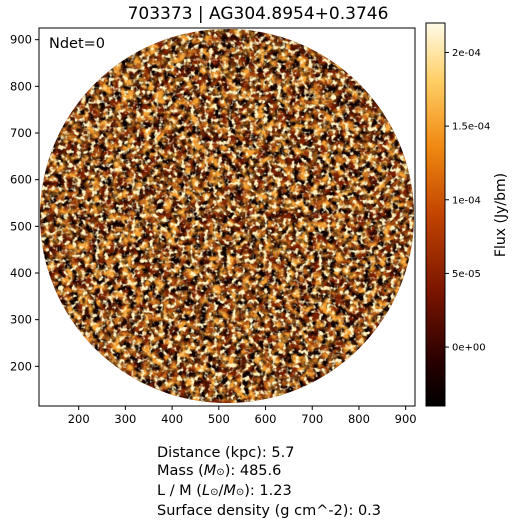 Image resolution: width=516 pixels, height=520 pixels. I want to click on y-tick-label: 700, so click(21, 133).